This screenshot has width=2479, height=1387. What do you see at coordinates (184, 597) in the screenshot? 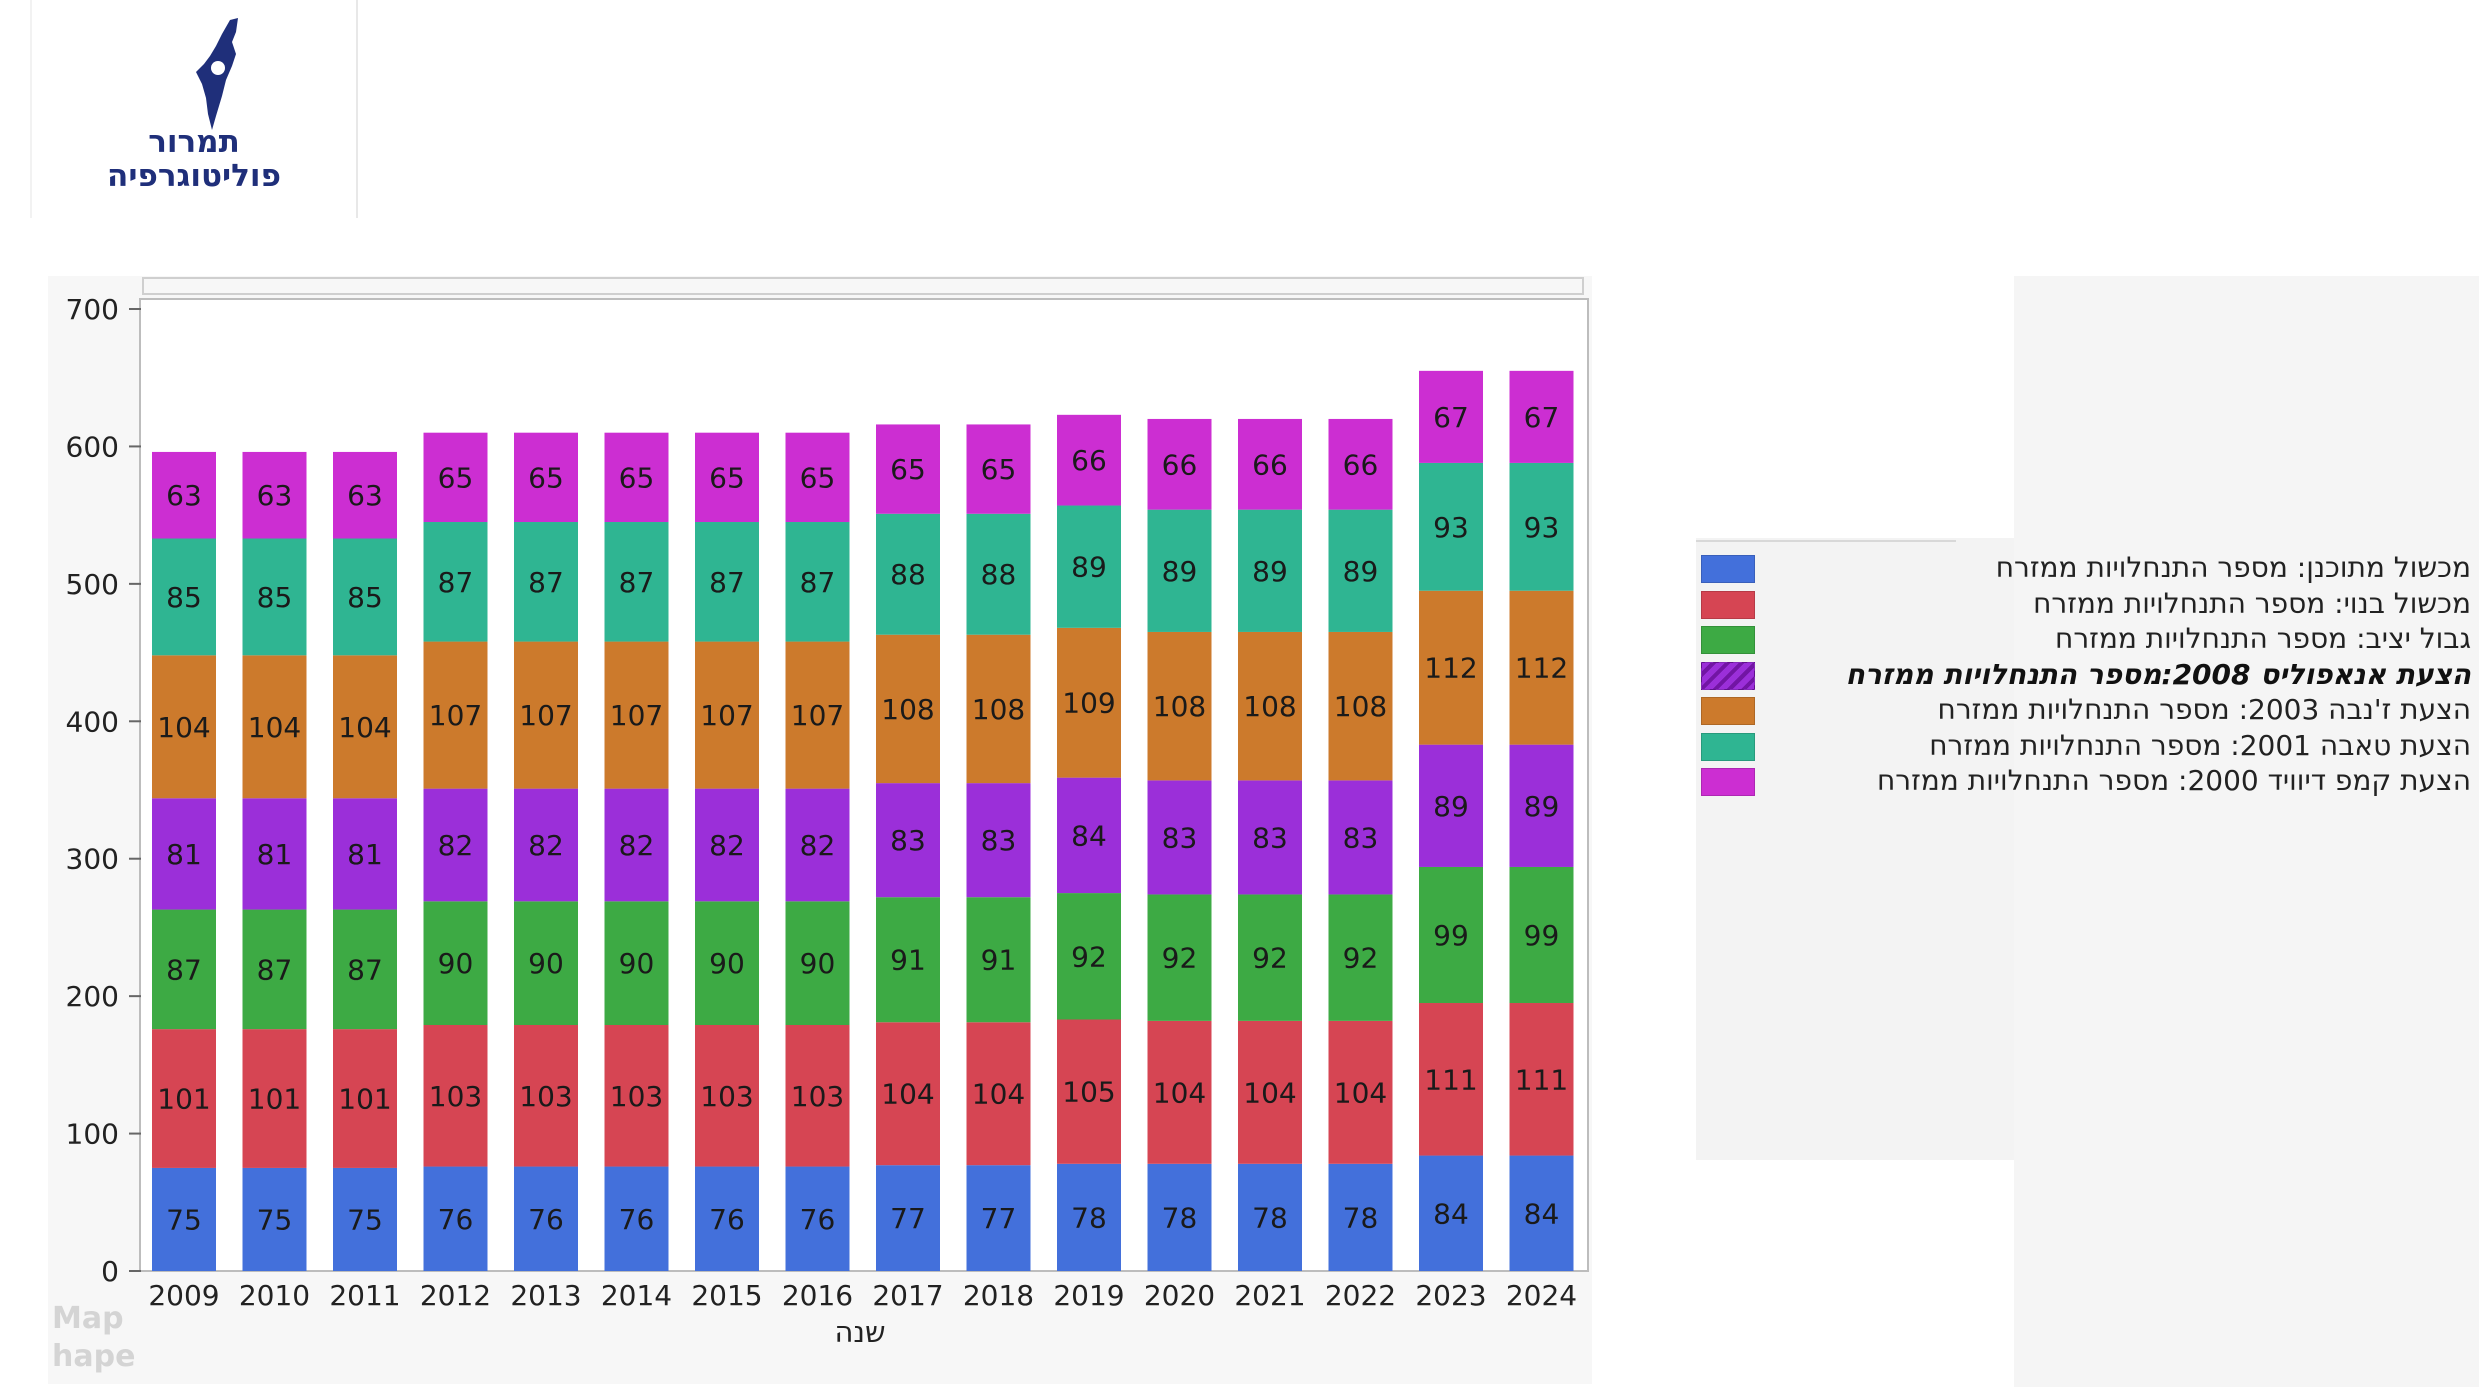
I see `bar-value-label: 85` at bounding box center [184, 597].